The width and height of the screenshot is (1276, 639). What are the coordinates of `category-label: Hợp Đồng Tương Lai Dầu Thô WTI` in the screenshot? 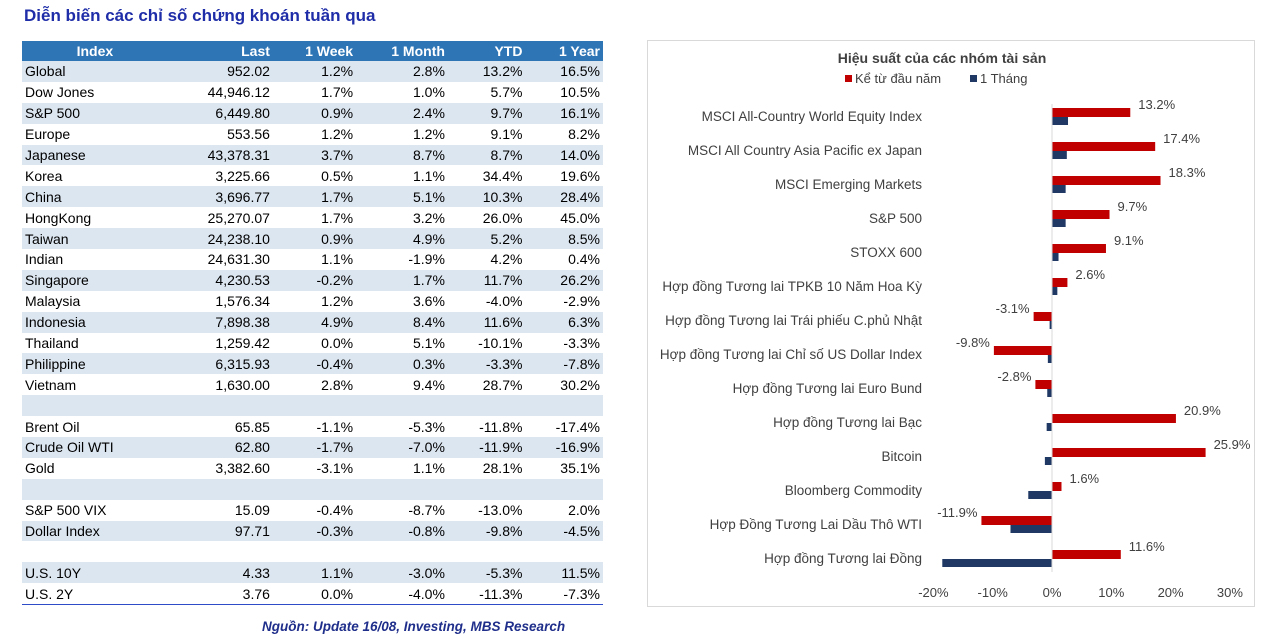 It's located at (816, 524).